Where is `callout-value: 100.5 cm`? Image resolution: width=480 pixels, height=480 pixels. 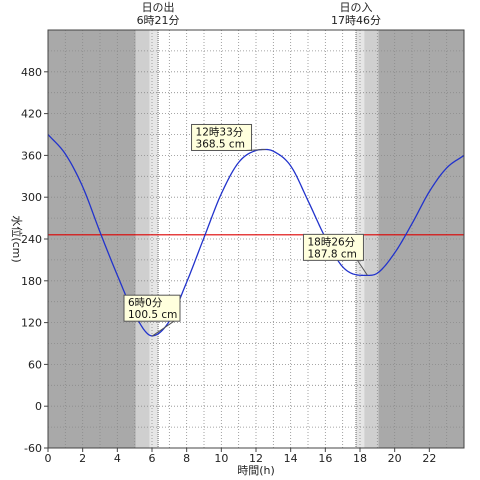
callout-value: 100.5 cm is located at coordinates (152, 315).